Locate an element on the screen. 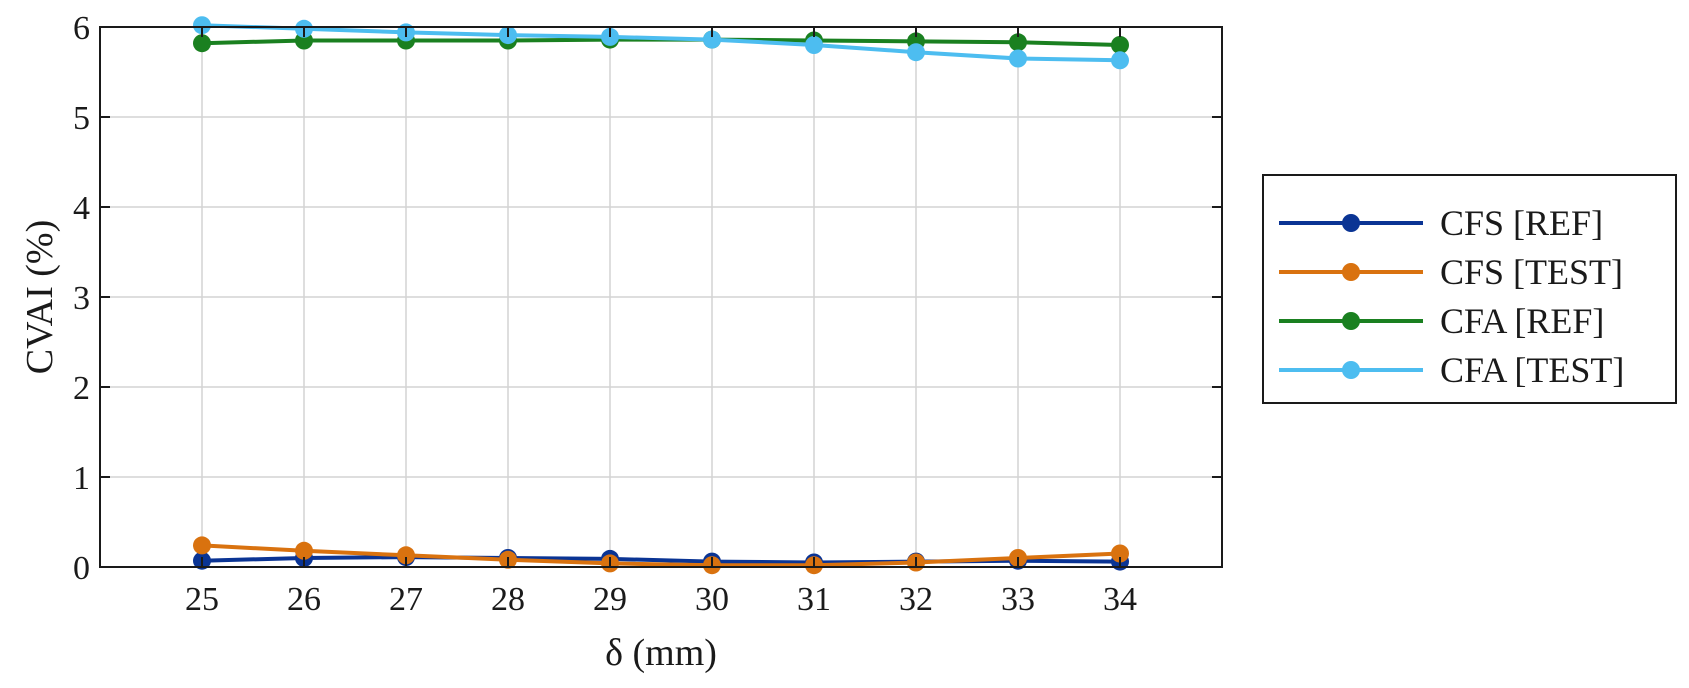  legend-item: CFS [TEST] is located at coordinates (1451, 272).